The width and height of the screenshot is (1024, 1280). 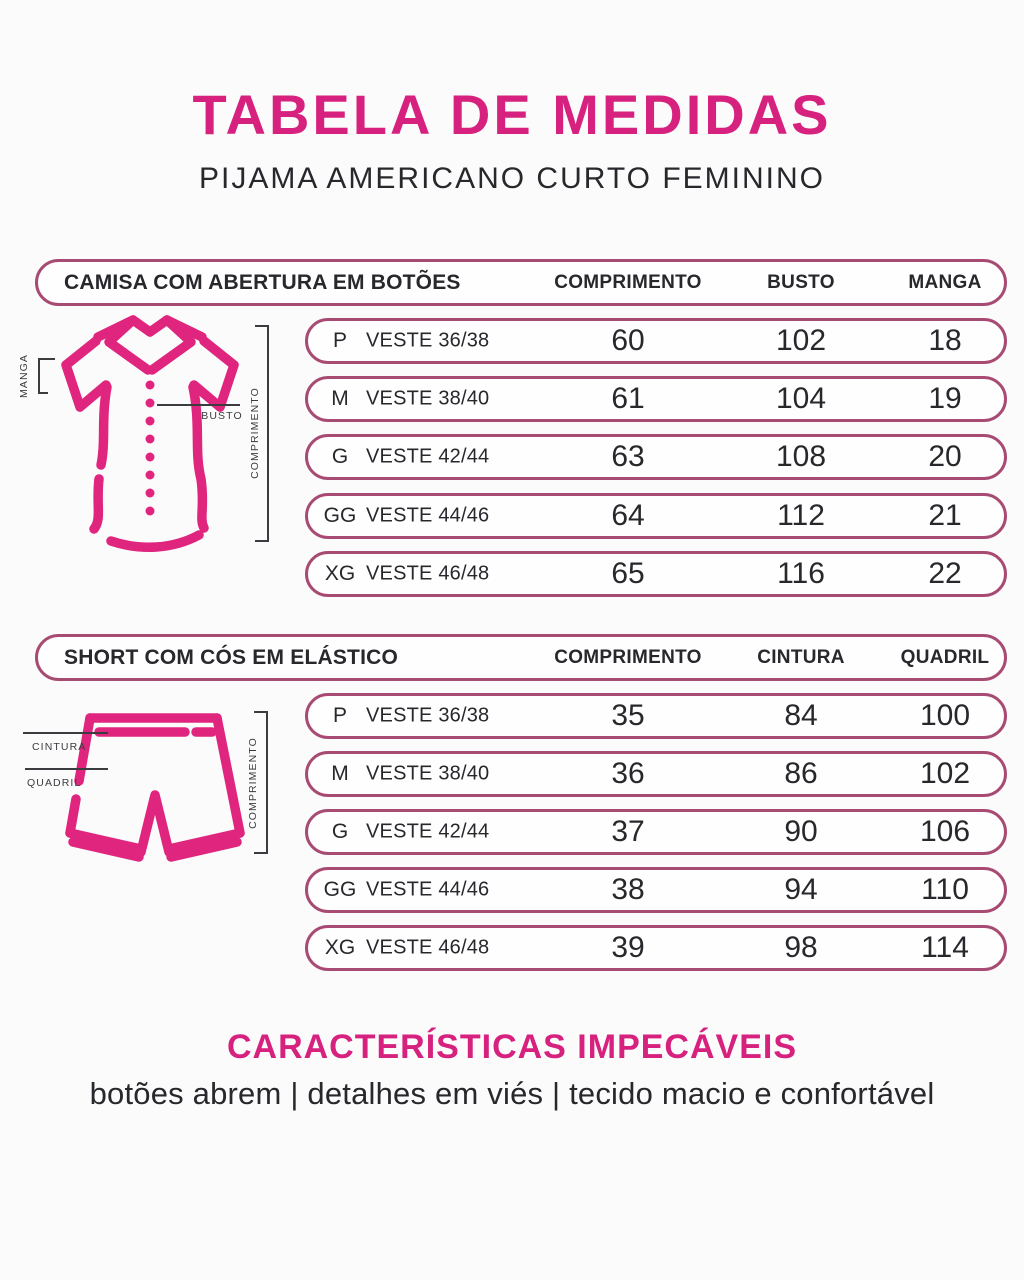 I want to click on value-manga: 20, so click(x=945, y=456).